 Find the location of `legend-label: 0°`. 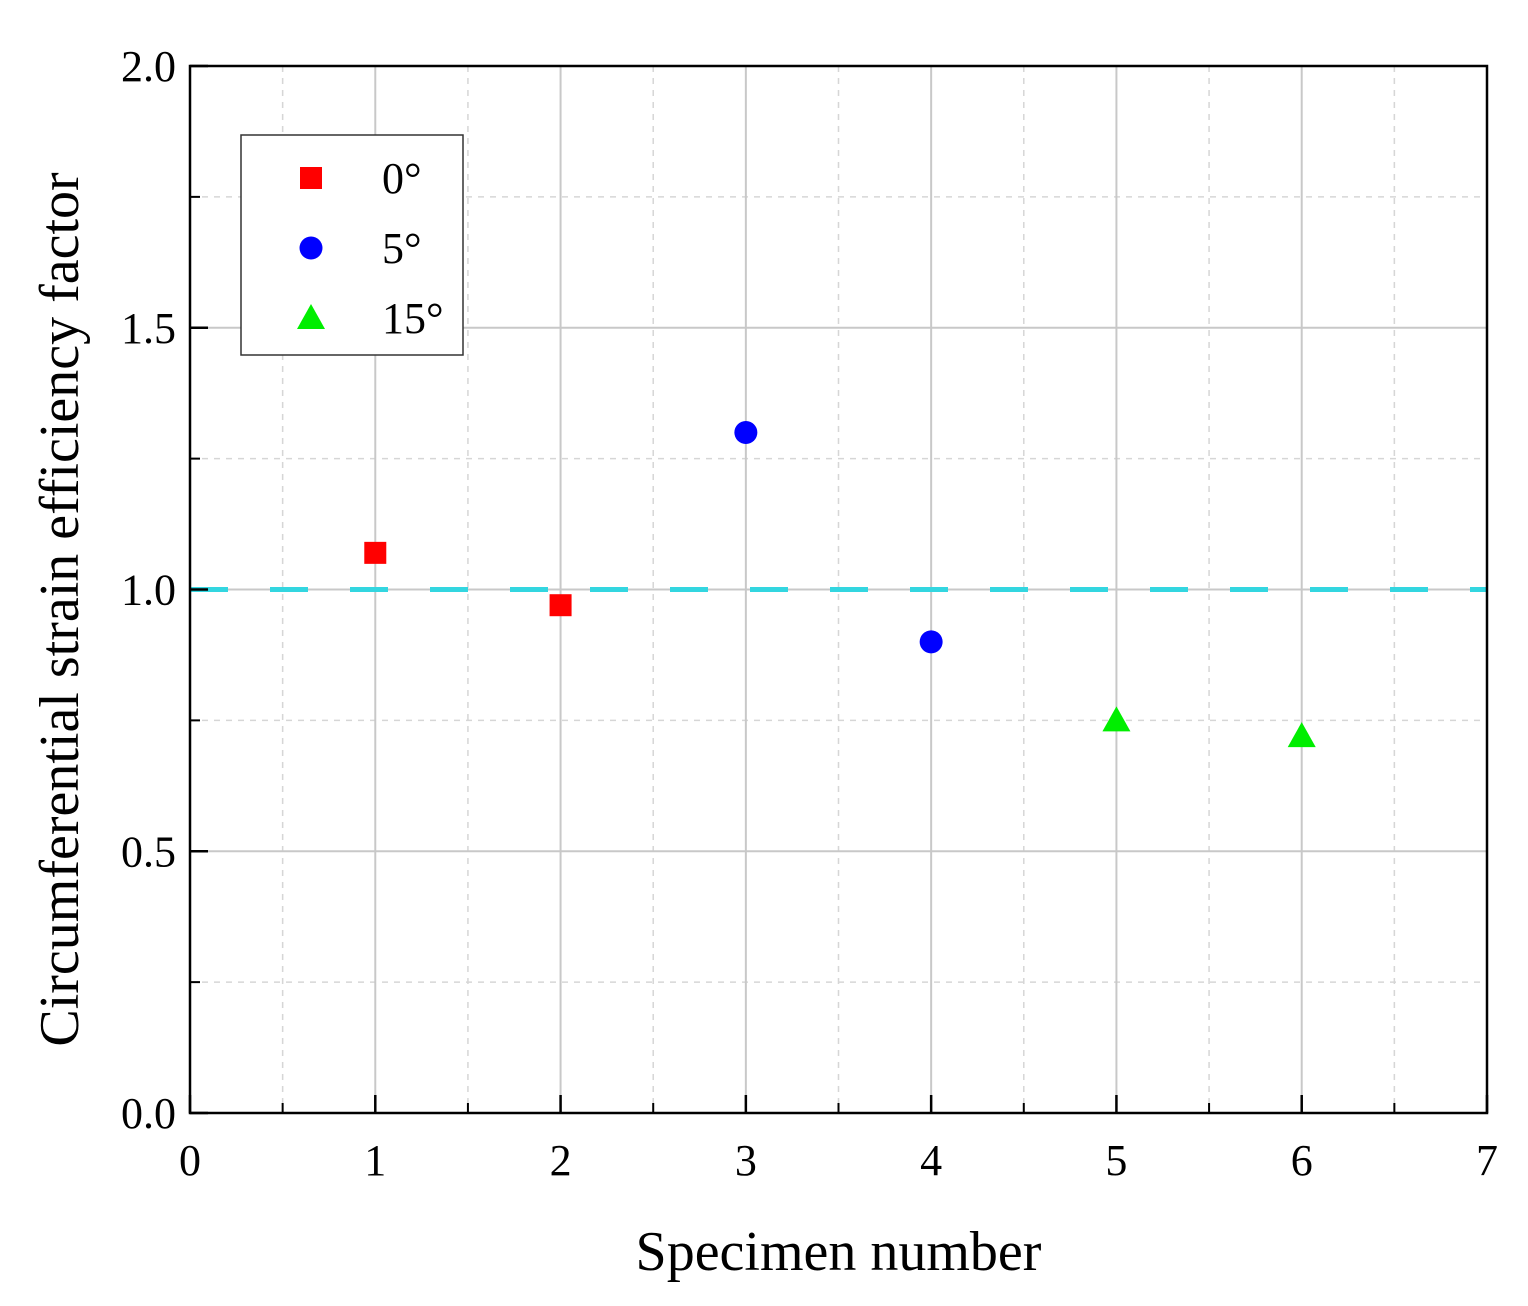

legend-label: 0° is located at coordinates (402, 178).